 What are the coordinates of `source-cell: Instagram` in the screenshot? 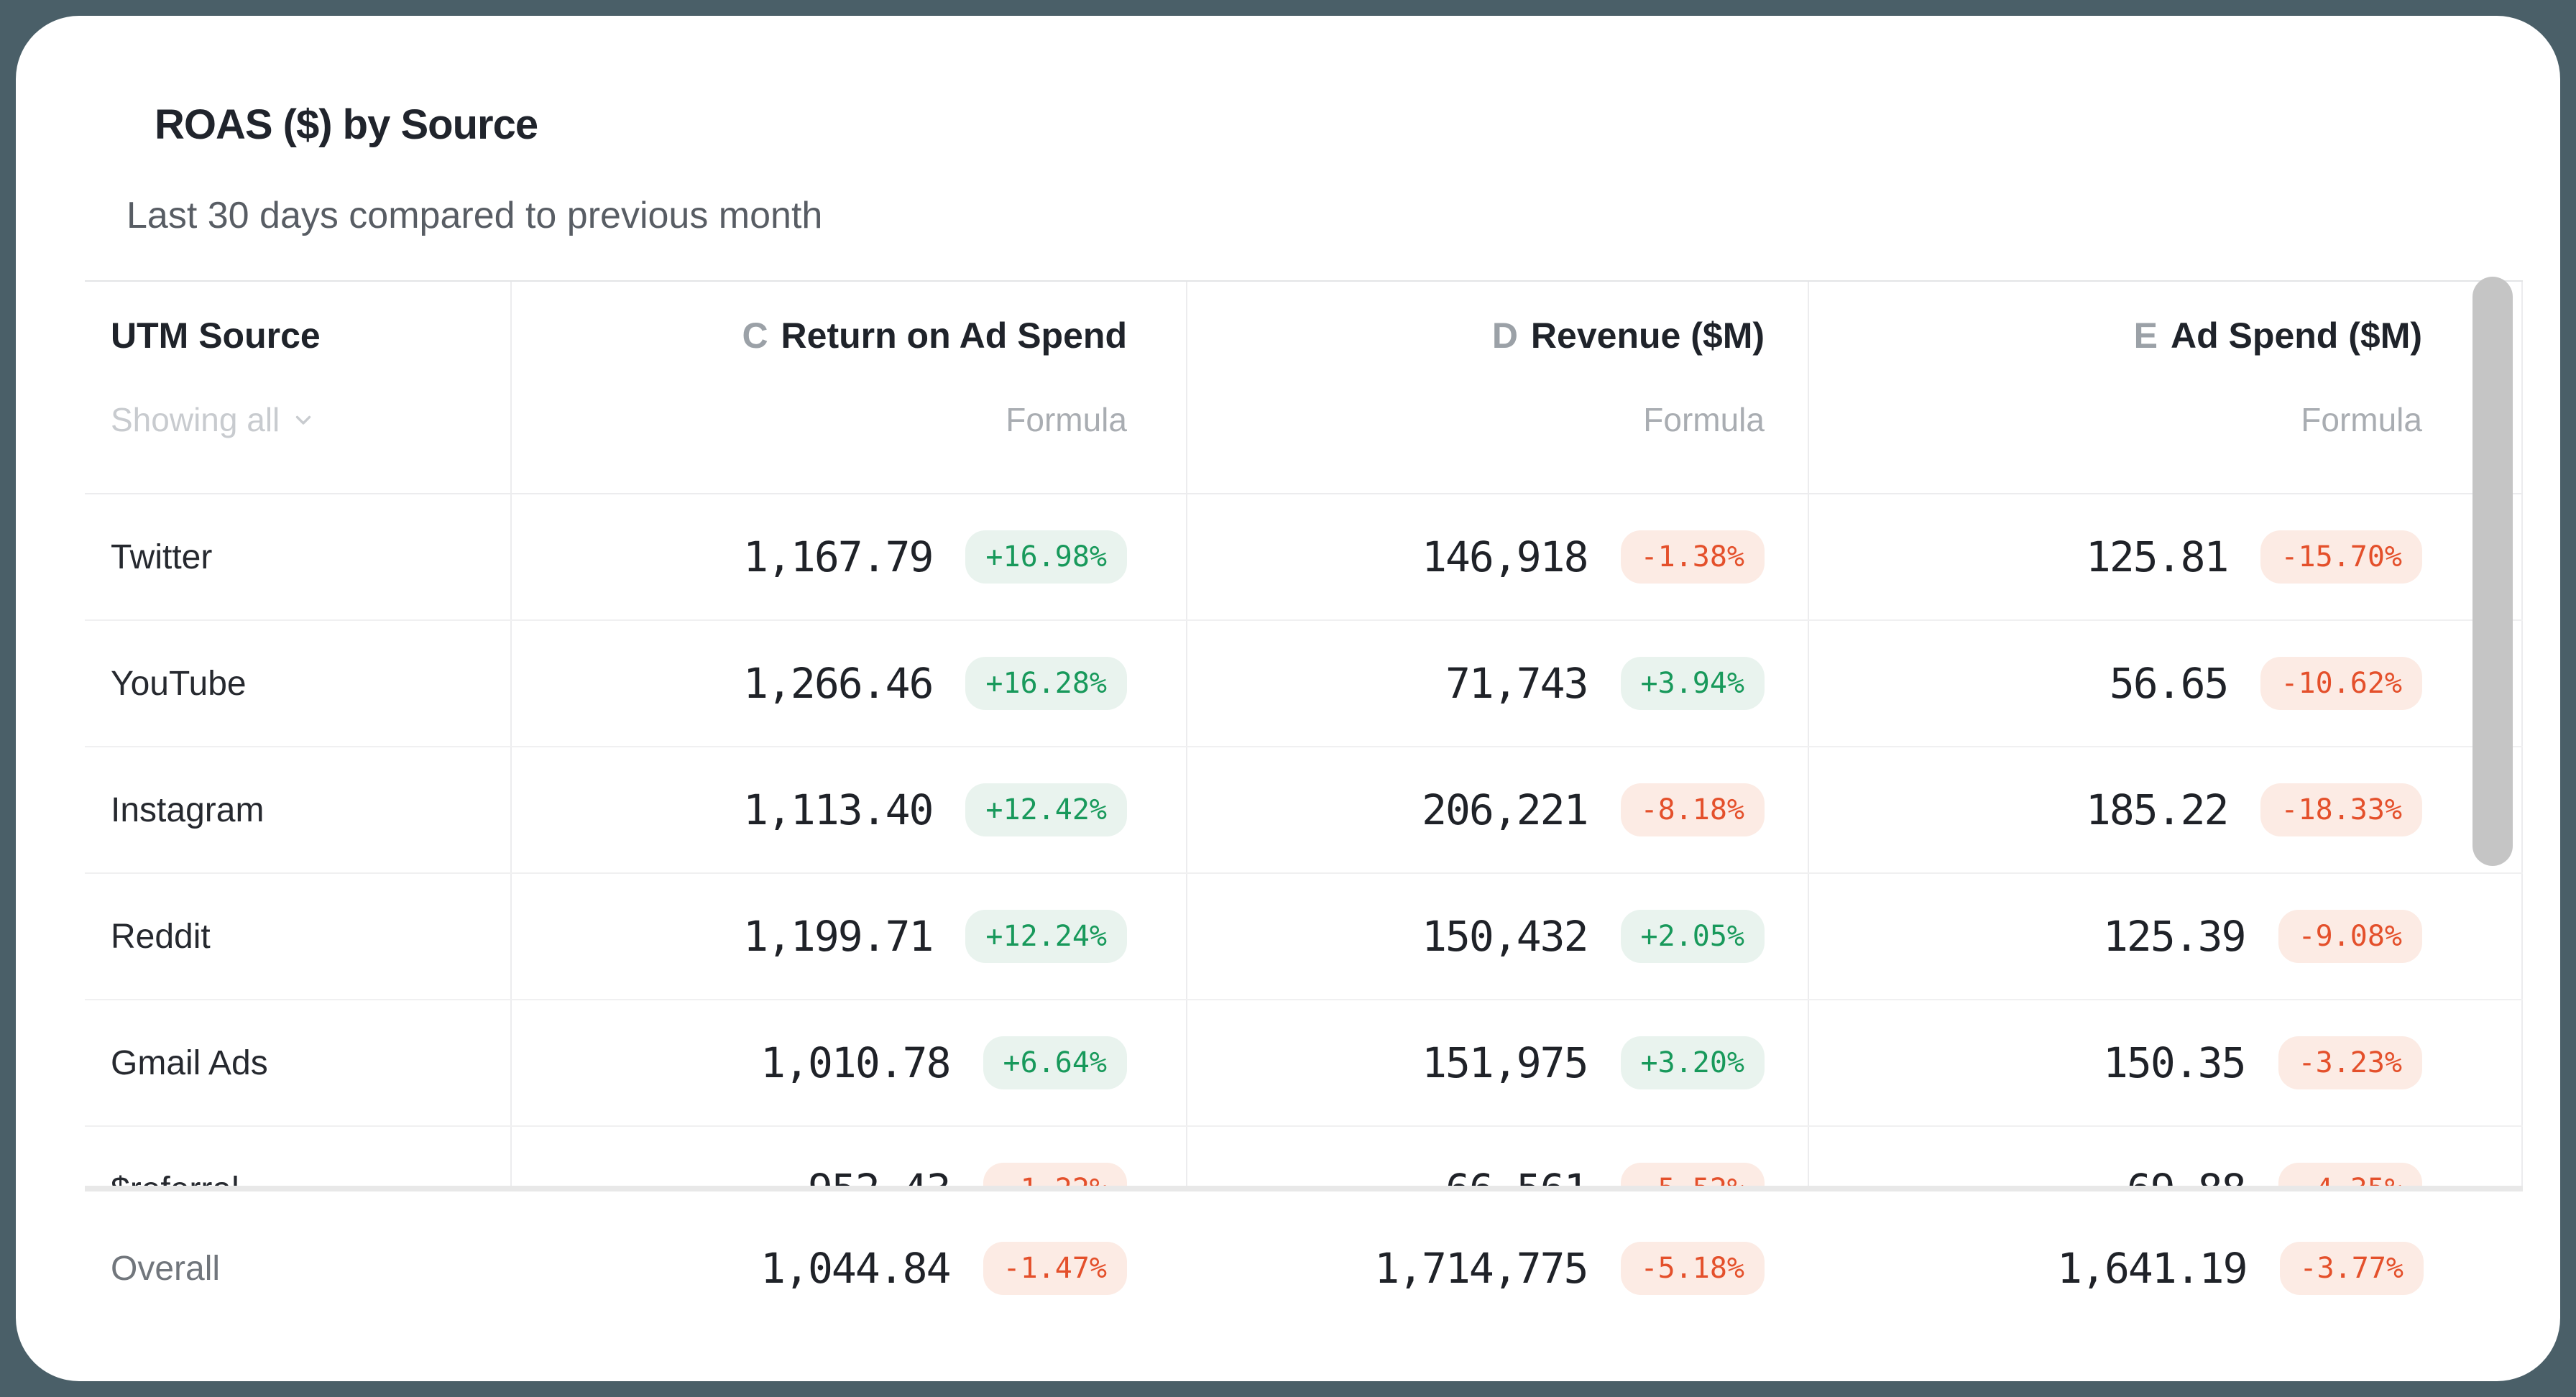 It's located at (187, 810).